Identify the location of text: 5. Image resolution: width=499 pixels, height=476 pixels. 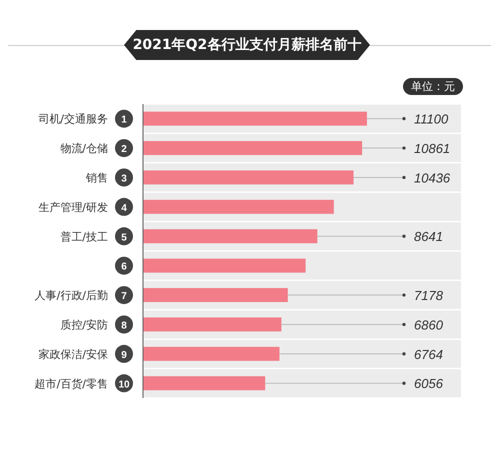
(124, 238).